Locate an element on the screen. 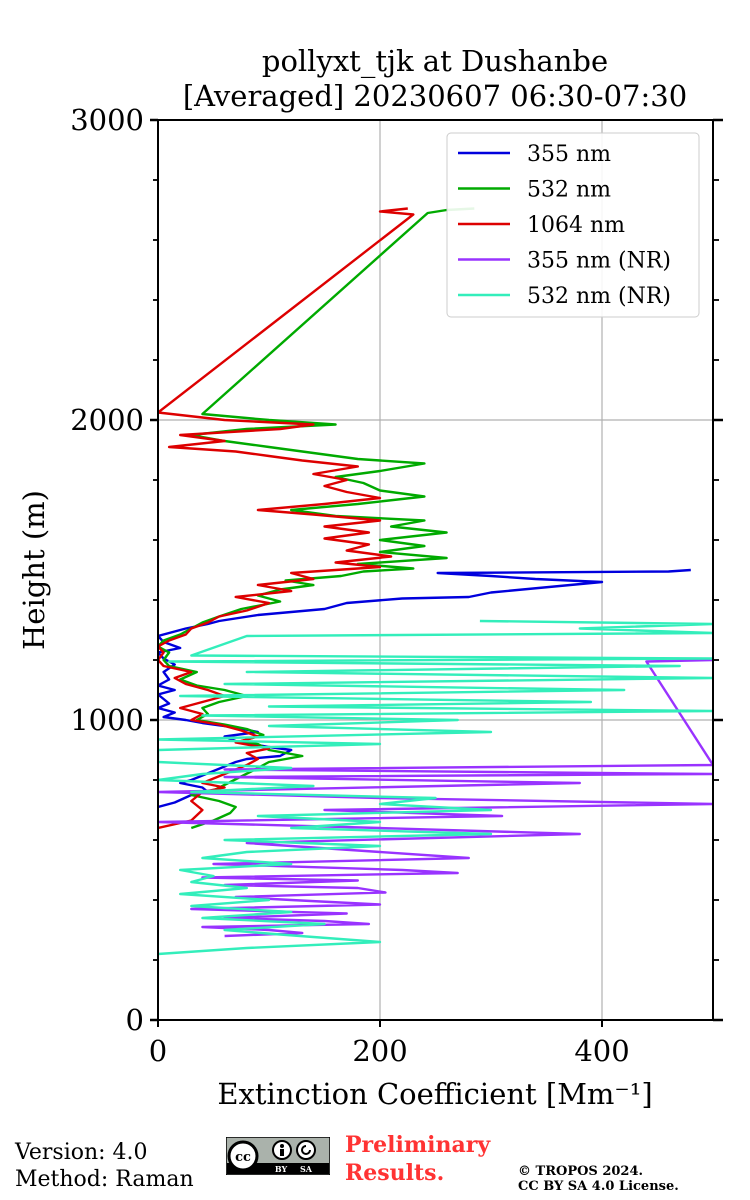 The height and width of the screenshot is (1200, 750). preliminary-line1: Preliminary is located at coordinates (418, 1145).